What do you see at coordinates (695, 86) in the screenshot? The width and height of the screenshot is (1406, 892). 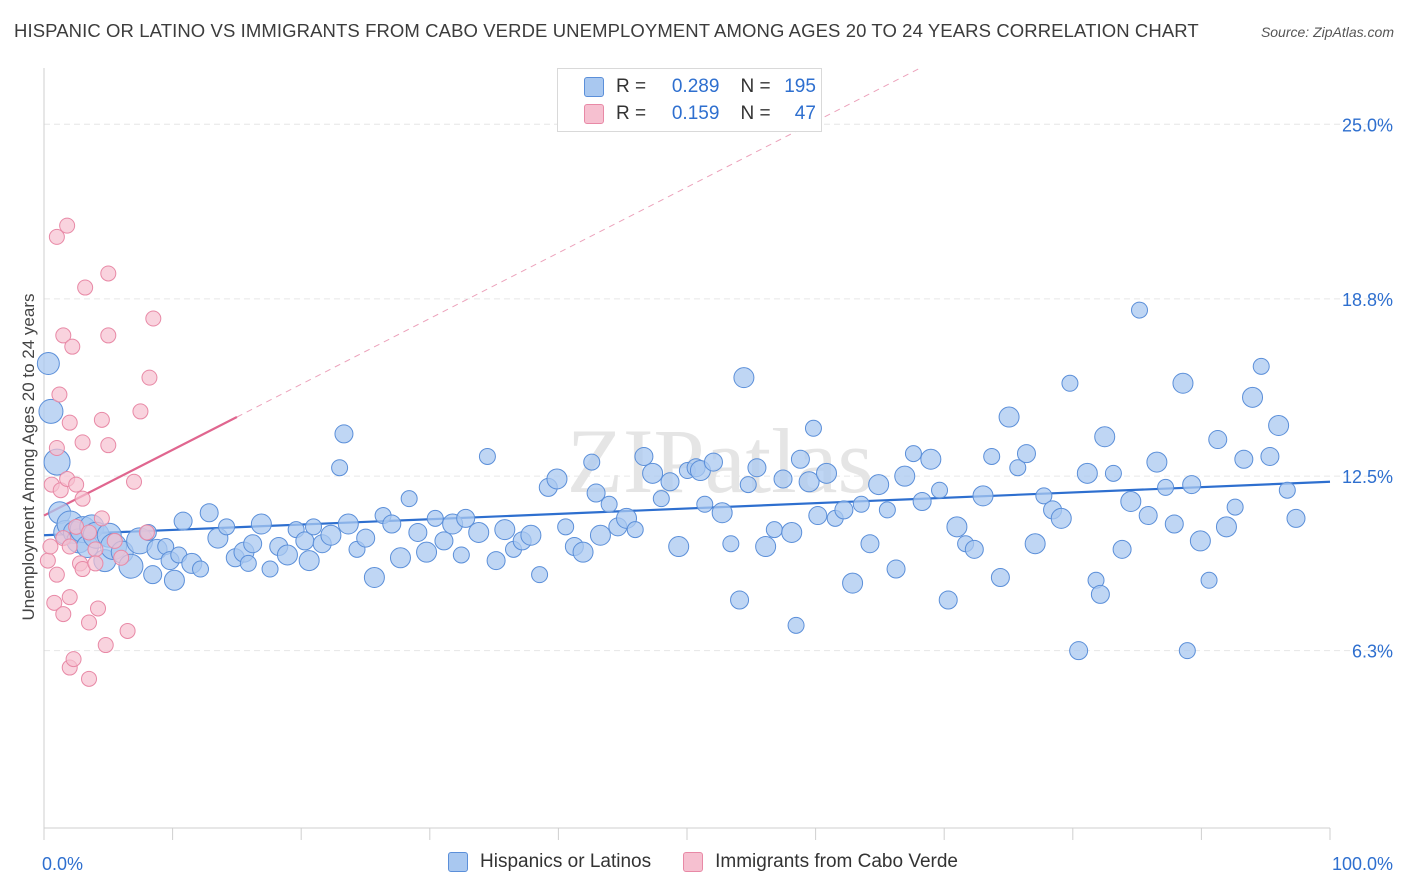 I see `legend-r-value: 0.289` at bounding box center [695, 86].